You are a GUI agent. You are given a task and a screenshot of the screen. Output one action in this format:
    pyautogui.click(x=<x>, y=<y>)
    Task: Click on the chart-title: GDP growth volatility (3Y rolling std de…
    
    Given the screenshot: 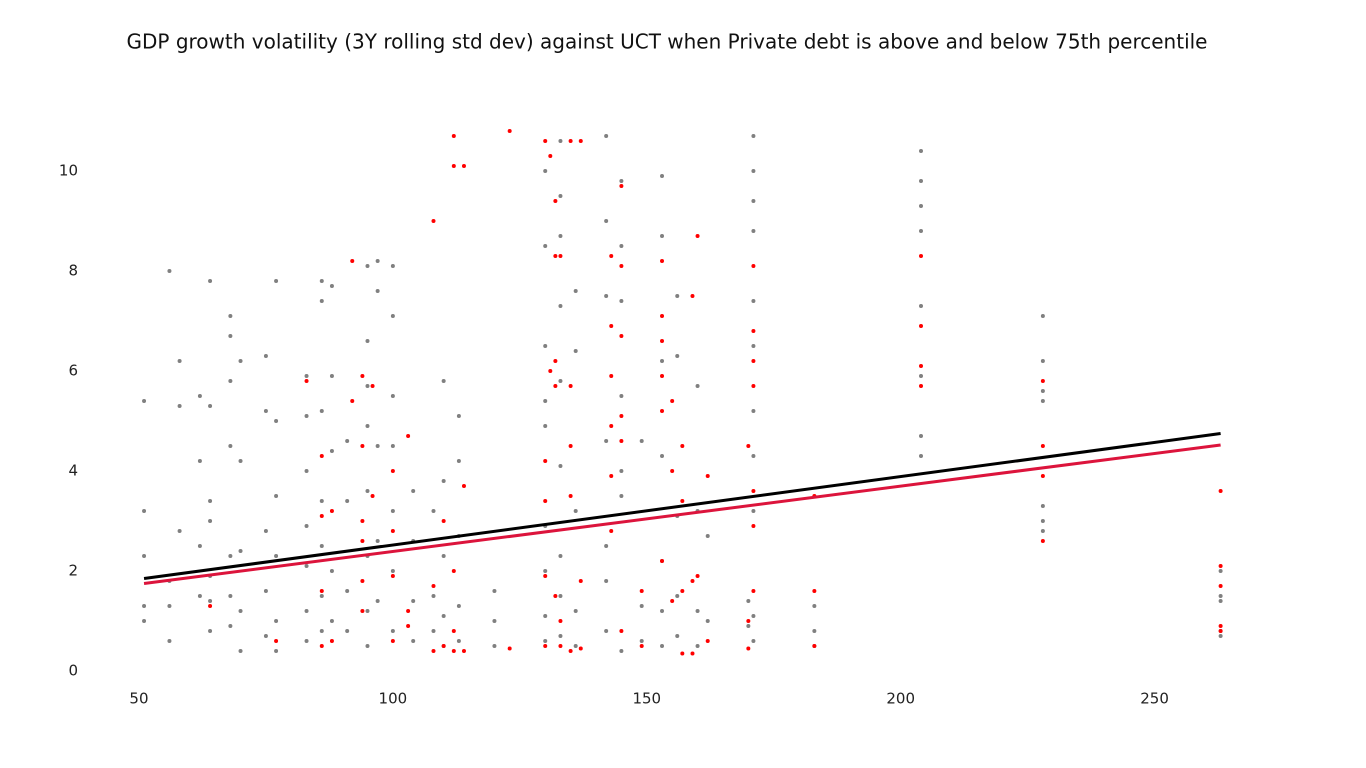 What is the action you would take?
    pyautogui.click(x=667, y=42)
    